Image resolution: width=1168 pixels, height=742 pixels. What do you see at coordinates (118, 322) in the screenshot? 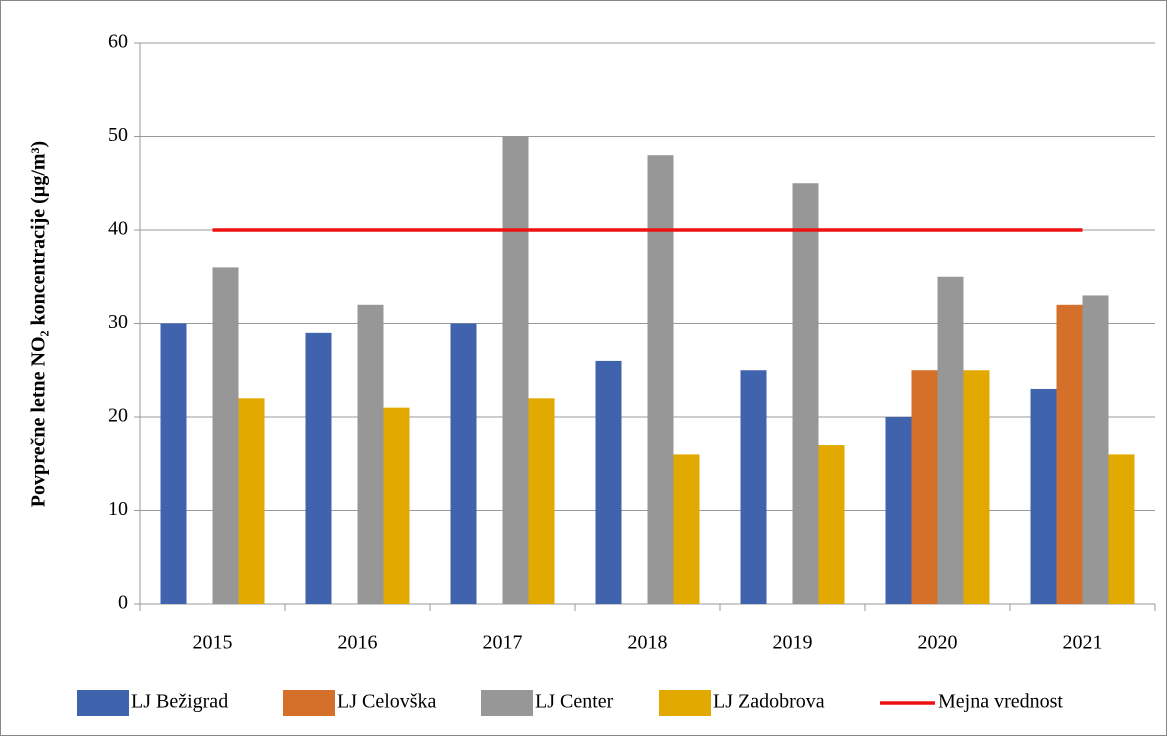
I see `y-tick-label: 30` at bounding box center [118, 322].